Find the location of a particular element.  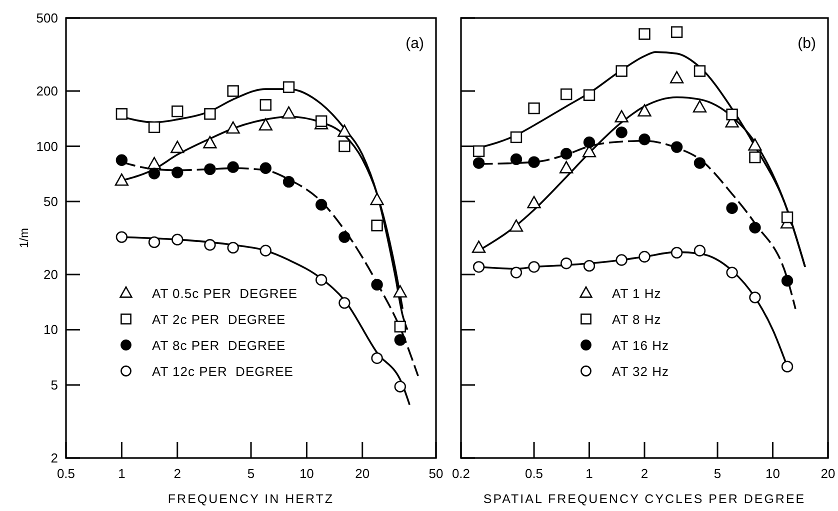

legend-label: AT 8 Hz is located at coordinates (637, 319).